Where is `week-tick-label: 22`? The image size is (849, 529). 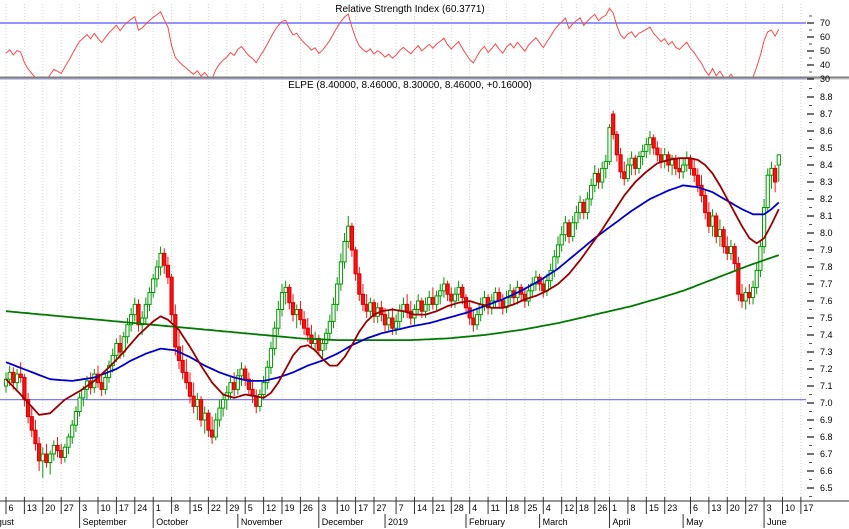
week-tick-label: 22 is located at coordinates (216, 508).